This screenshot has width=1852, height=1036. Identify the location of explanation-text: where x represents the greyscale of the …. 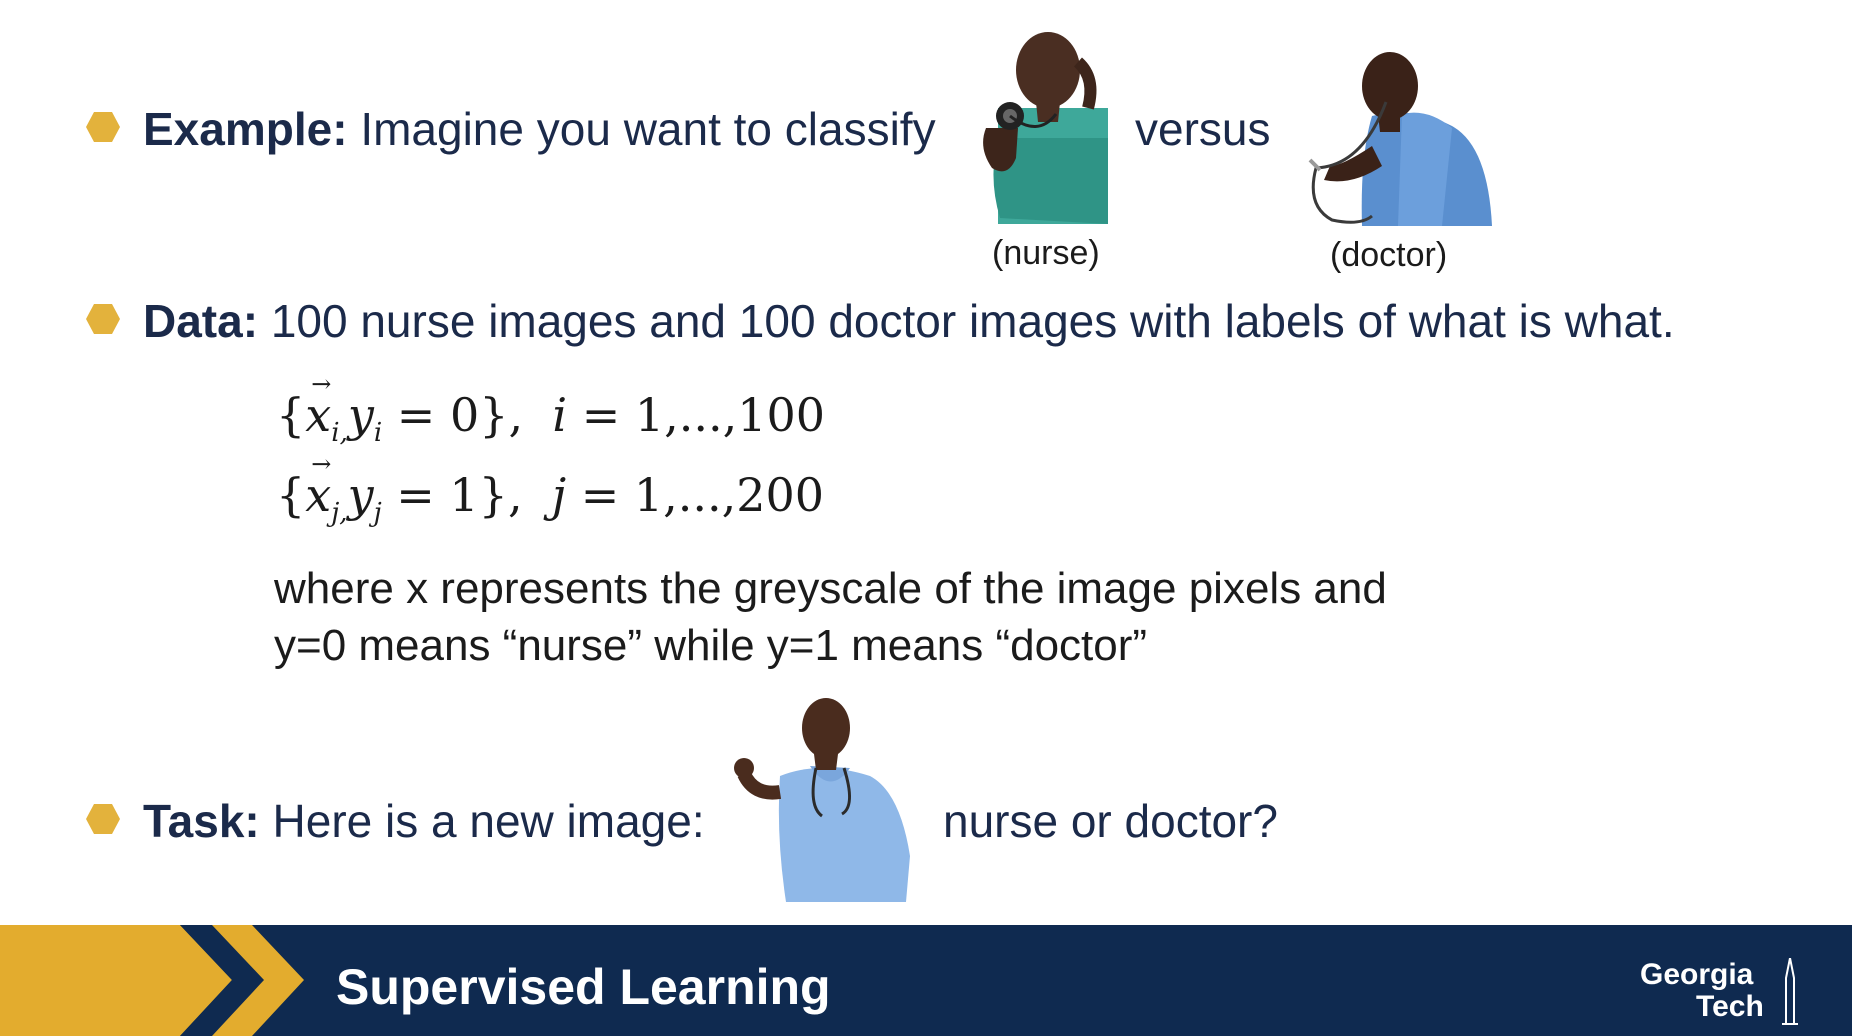
(830, 617).